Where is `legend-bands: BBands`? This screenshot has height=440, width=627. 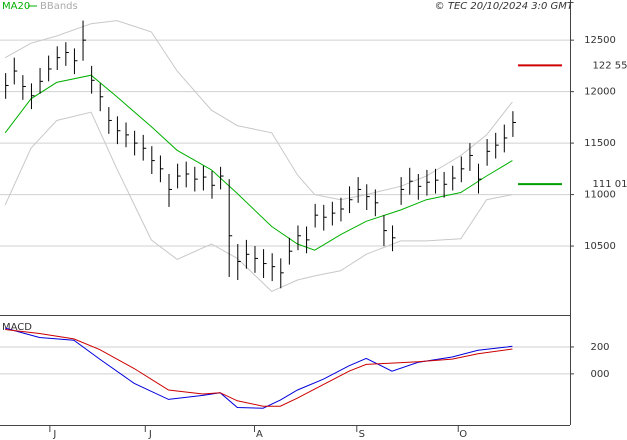 legend-bands: BBands is located at coordinates (59, 6).